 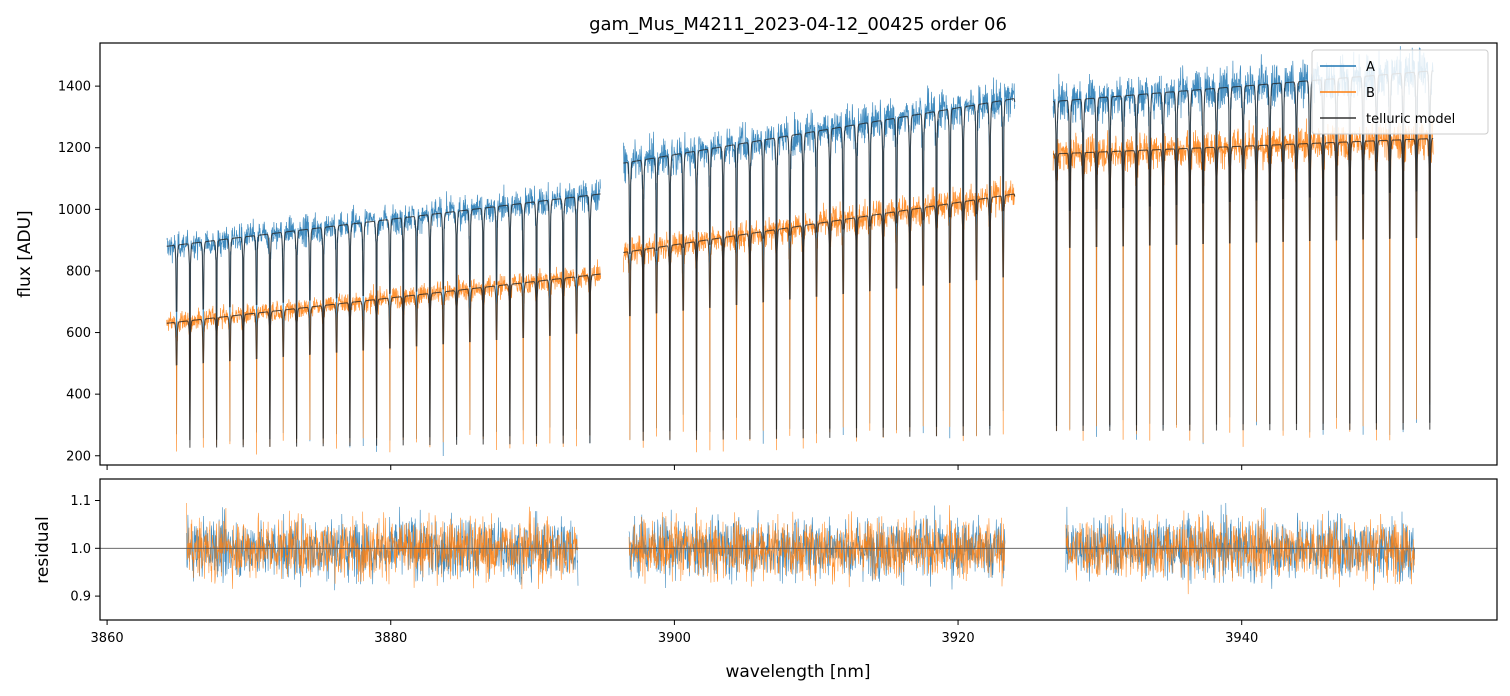 What do you see at coordinates (43, 549) in the screenshot?
I see `residual-y-axis-label: residual` at bounding box center [43, 549].